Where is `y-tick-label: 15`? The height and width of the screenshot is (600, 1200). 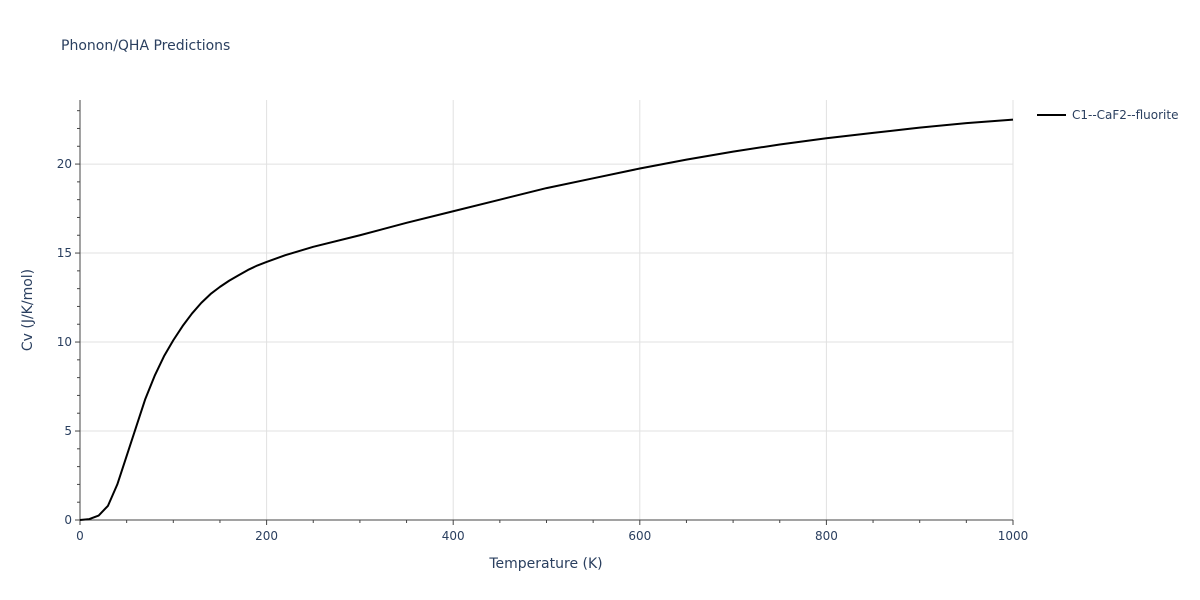 y-tick-label: 15 is located at coordinates (64, 253).